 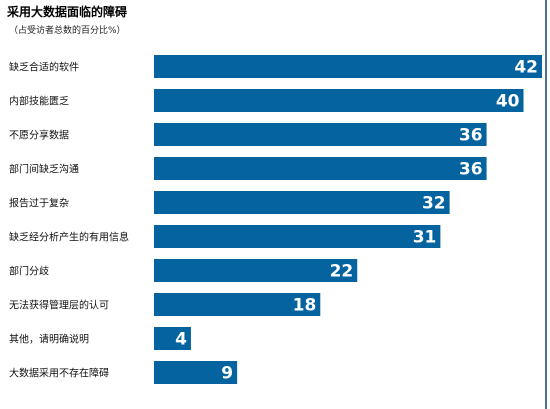 What do you see at coordinates (69, 237) in the screenshot?
I see `category-label: 缺乏经分析产生的有用信息` at bounding box center [69, 237].